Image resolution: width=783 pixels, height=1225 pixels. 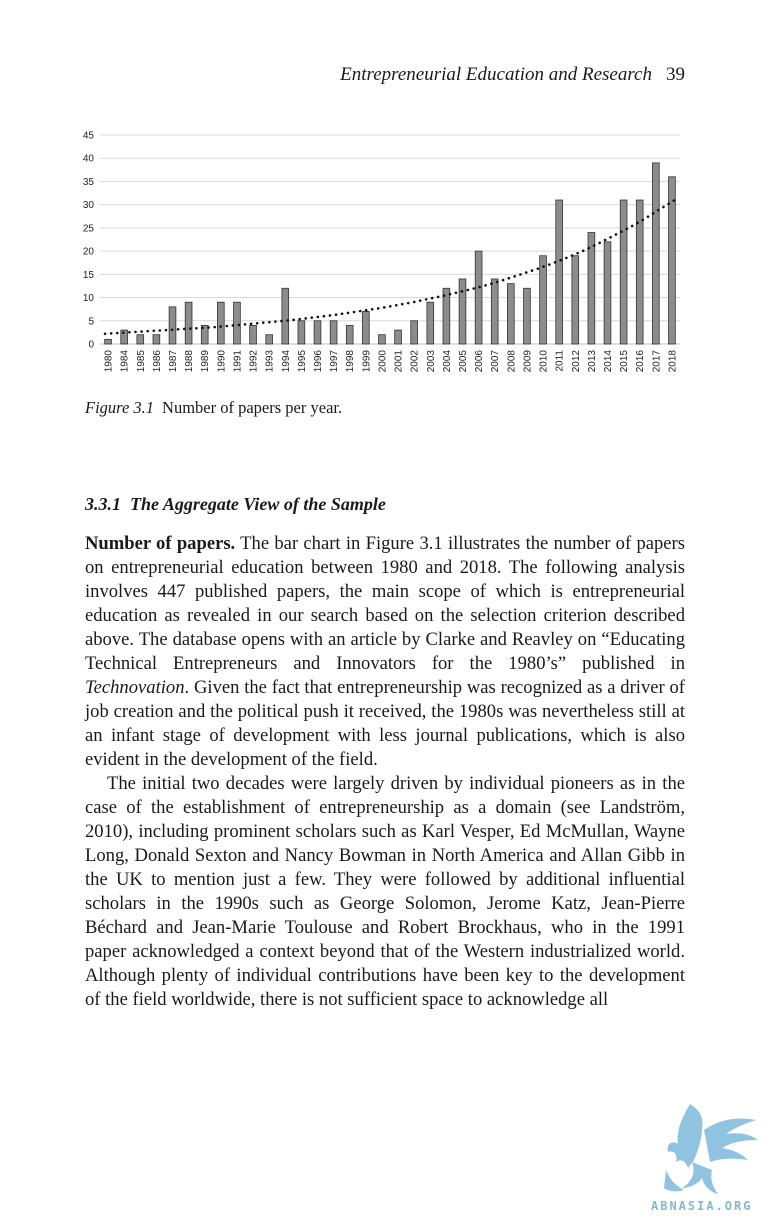 What do you see at coordinates (527, 361) in the screenshot?
I see `x-tick-label: 2009` at bounding box center [527, 361].